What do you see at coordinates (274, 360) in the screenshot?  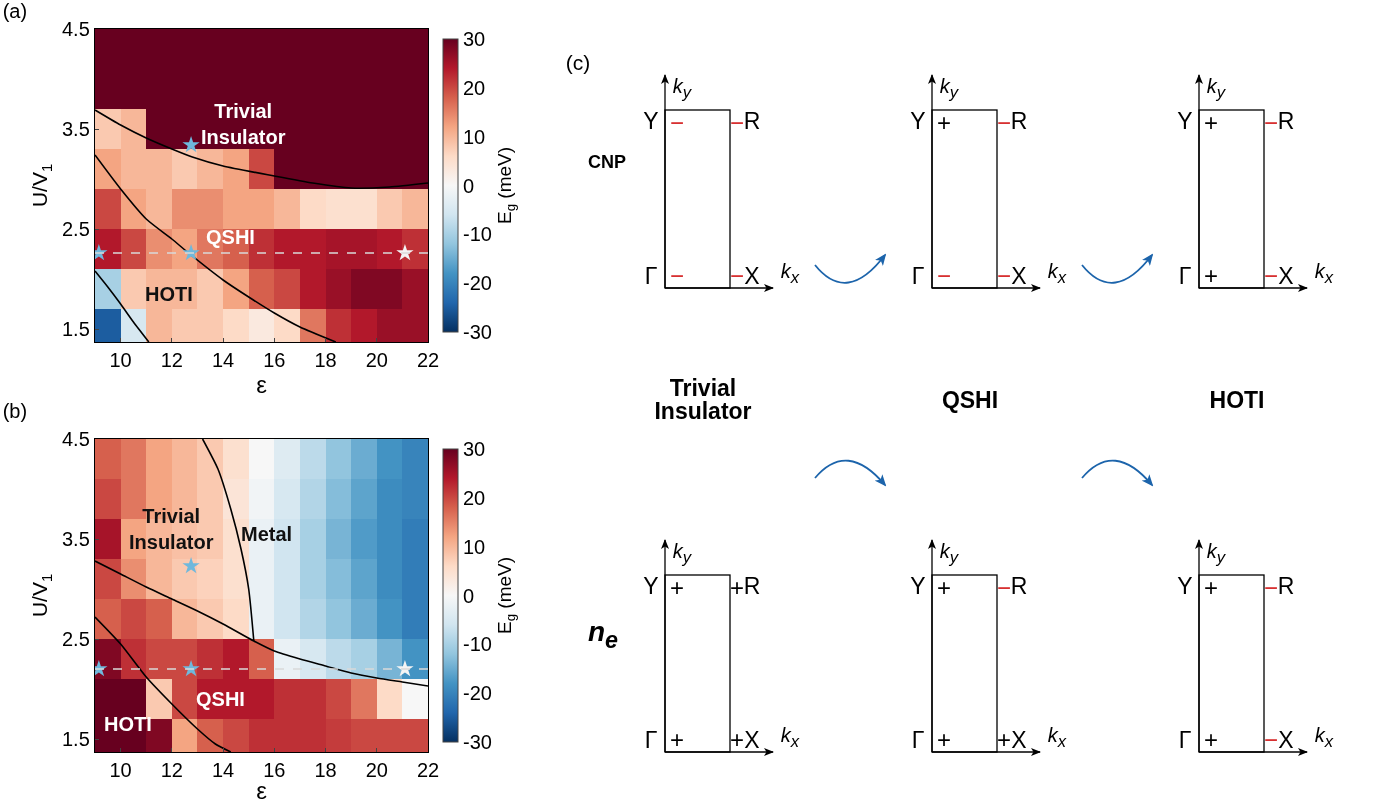 I see `x-tick-label: 16` at bounding box center [274, 360].